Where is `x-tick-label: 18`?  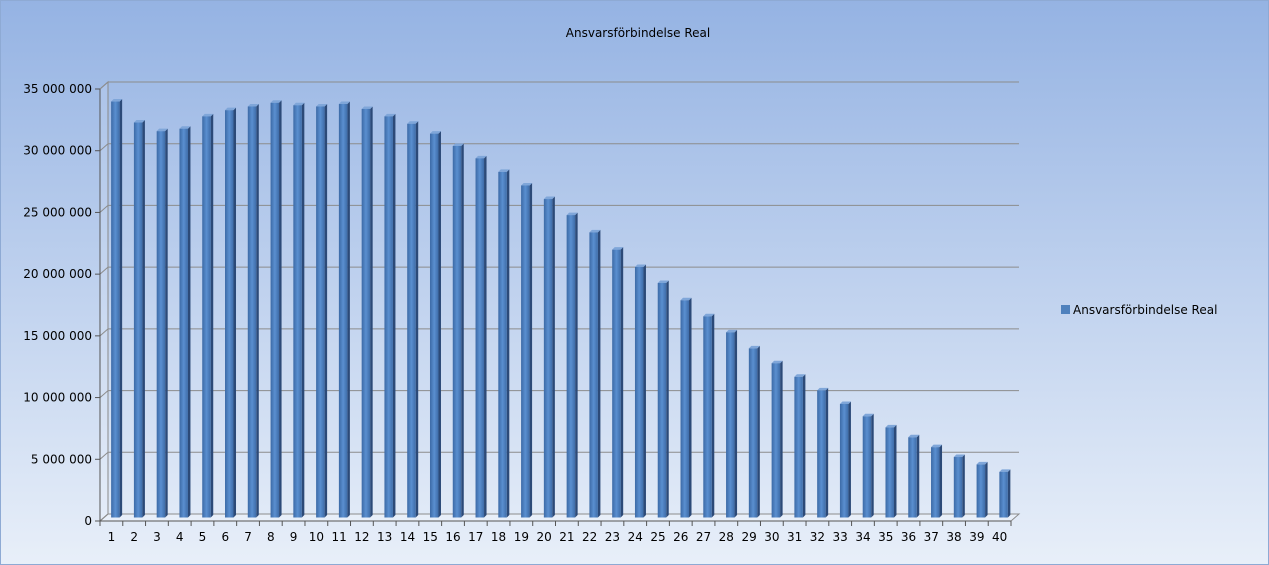
x-tick-label: 18 is located at coordinates (498, 537).